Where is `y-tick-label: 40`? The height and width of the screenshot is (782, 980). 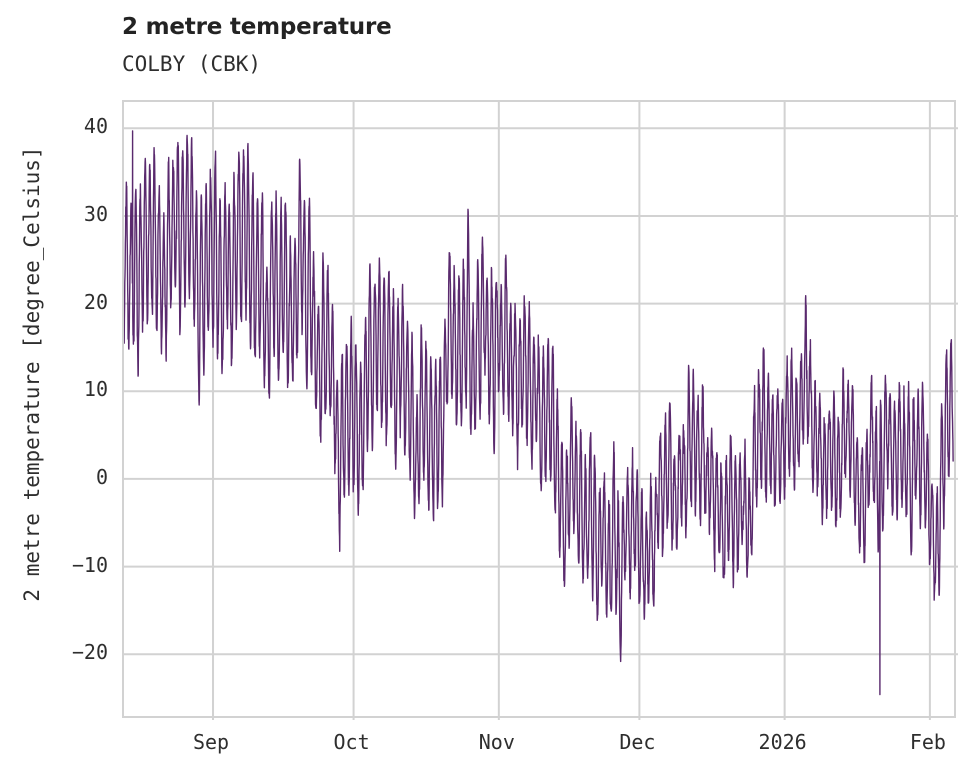
y-tick-label: 40 is located at coordinates (95, 126).